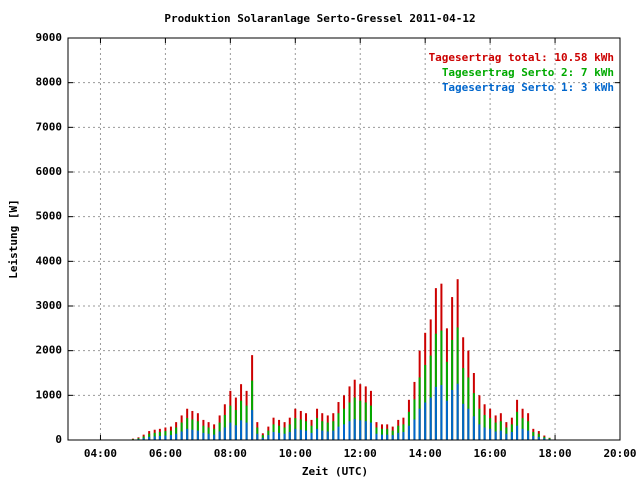 Image resolution: width=640 pixels, height=480 pixels. I want to click on x-axis-label: Zeit (UTC), so click(335, 471).